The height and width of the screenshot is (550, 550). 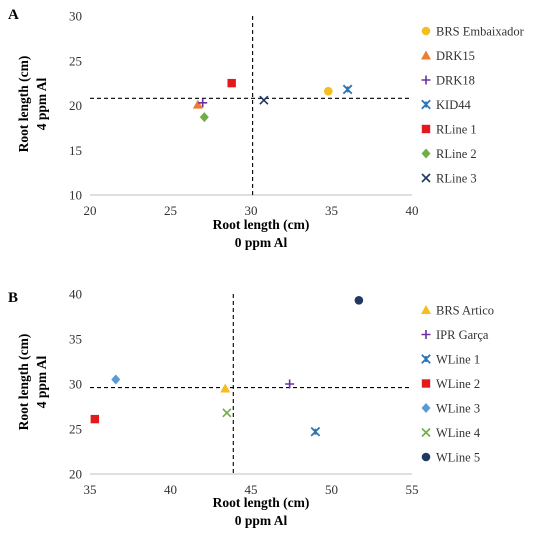 What do you see at coordinates (465, 311) in the screenshot?
I see `legend-label: BRS Artico` at bounding box center [465, 311].